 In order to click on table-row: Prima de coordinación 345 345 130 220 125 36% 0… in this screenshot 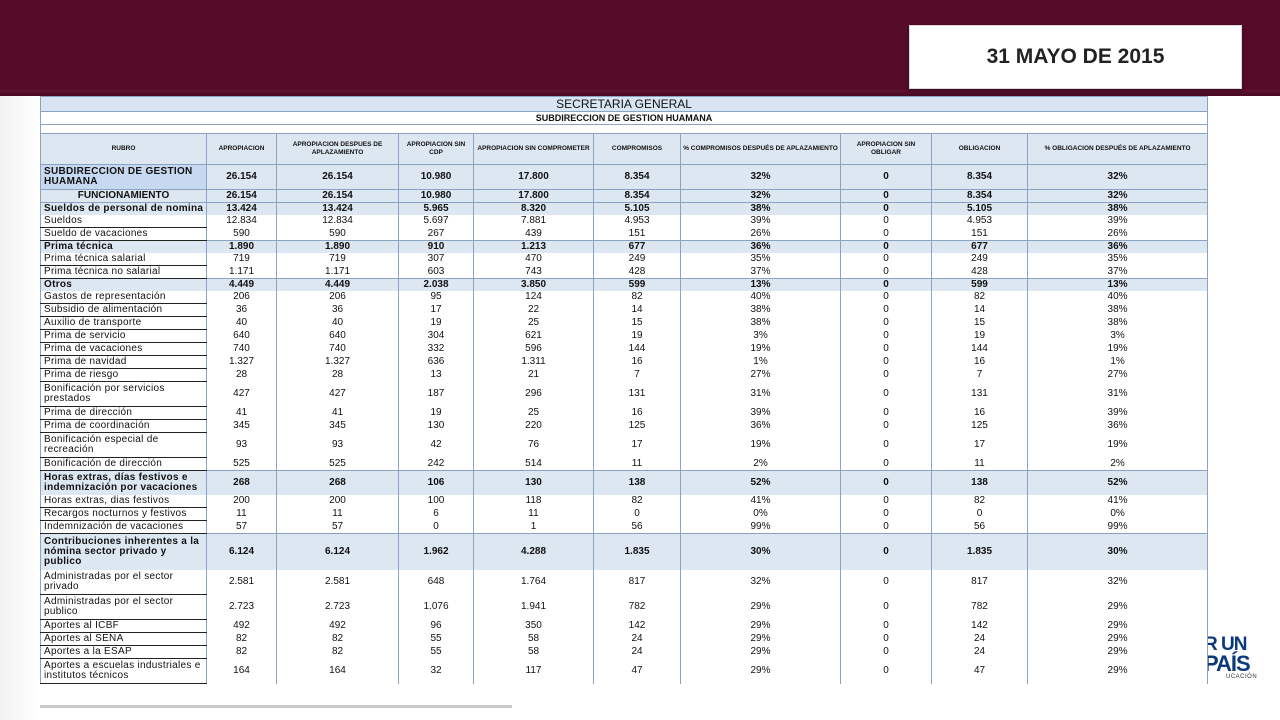, I will do `click(624, 426)`.